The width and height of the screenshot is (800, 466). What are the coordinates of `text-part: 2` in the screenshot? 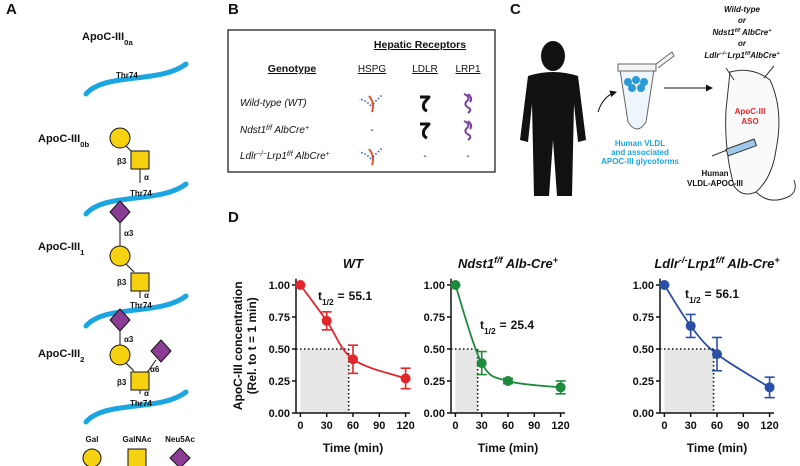 It's located at (82, 359).